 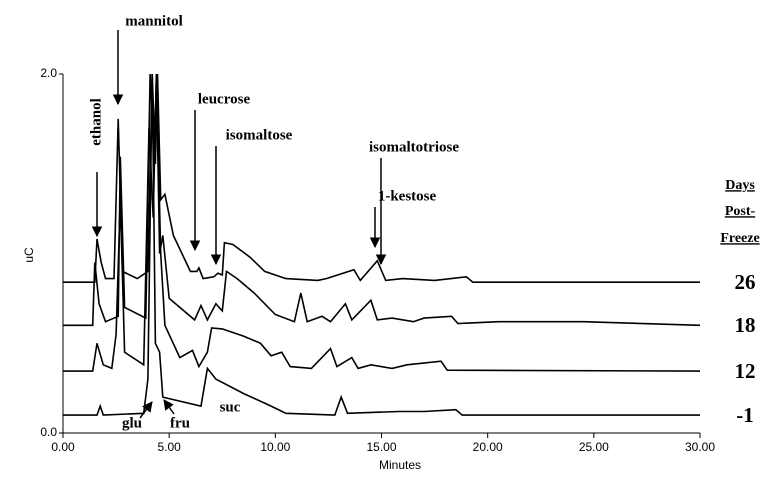 I want to click on x-tick-label: 15.00, so click(x=381, y=447).